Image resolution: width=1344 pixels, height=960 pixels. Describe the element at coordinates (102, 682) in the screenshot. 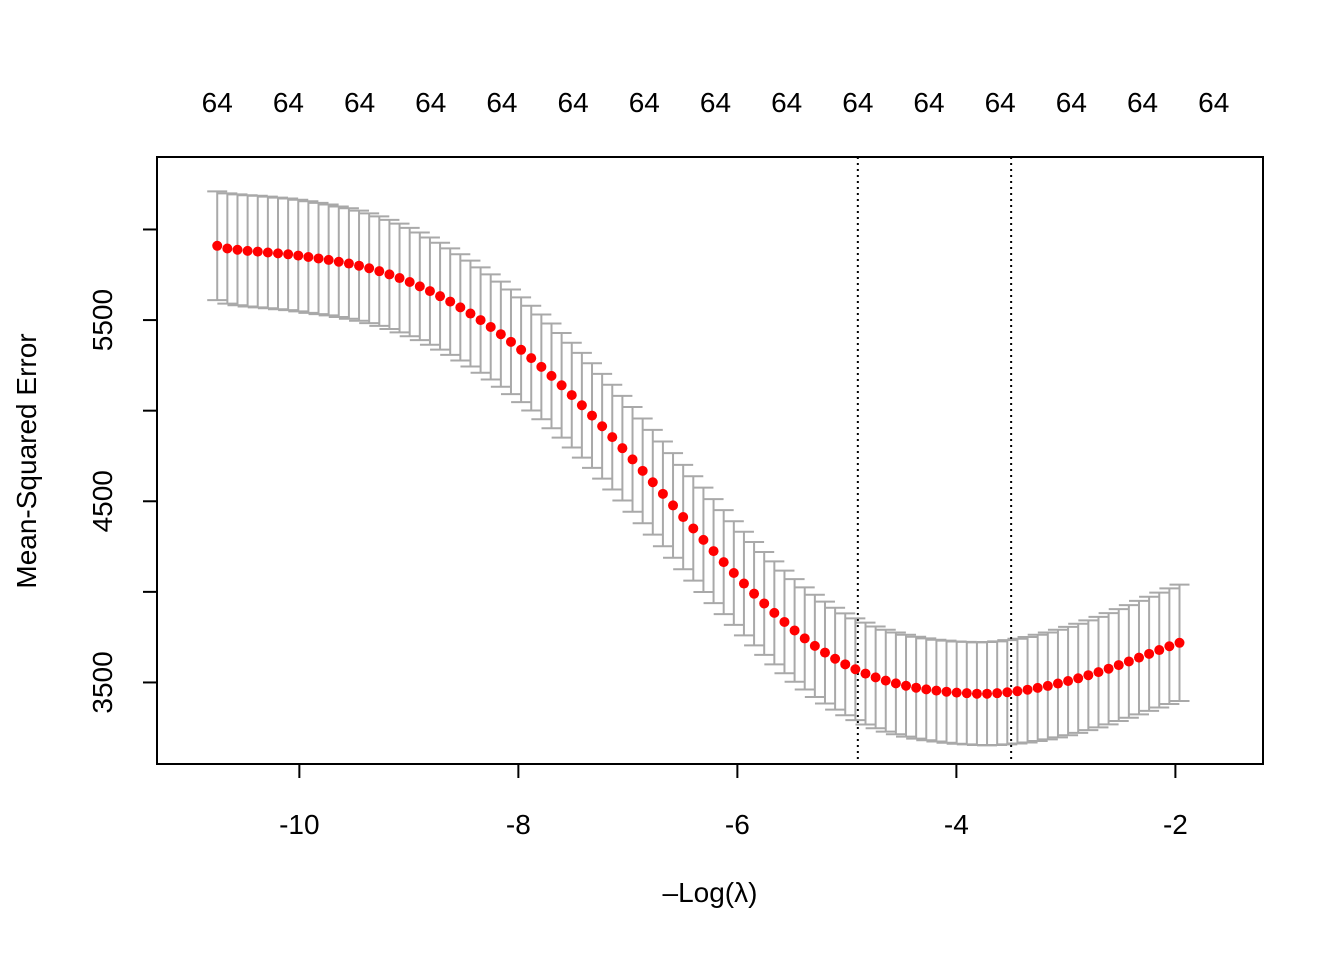

I see `y-tick-label: 3500` at that location.